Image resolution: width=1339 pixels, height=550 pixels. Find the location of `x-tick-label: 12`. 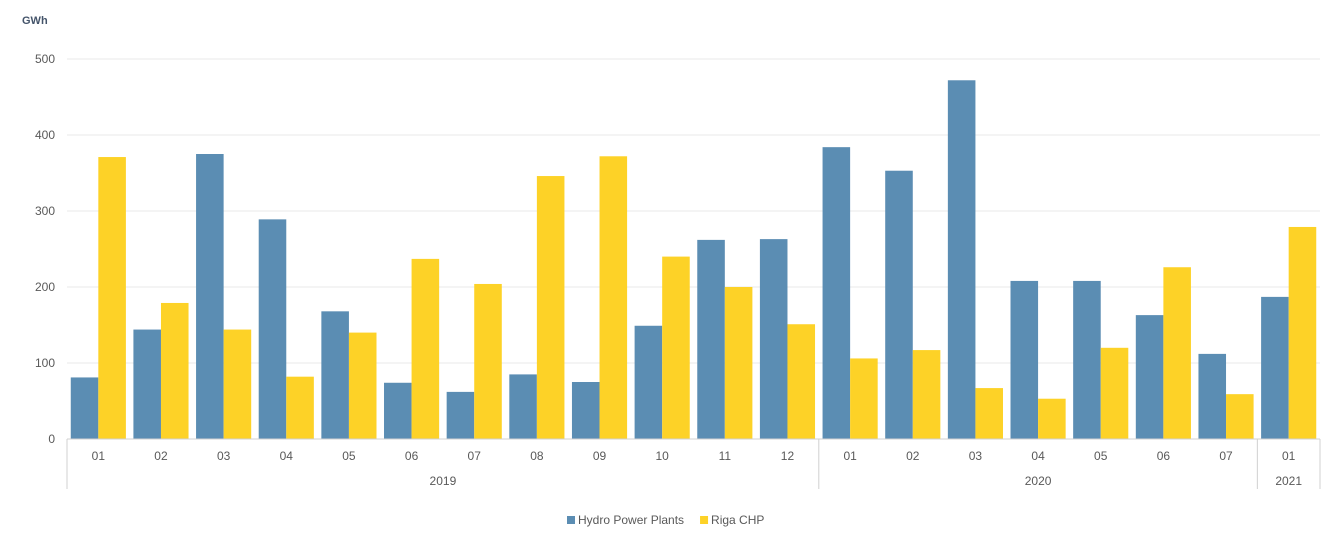

x-tick-label: 12 is located at coordinates (788, 456).